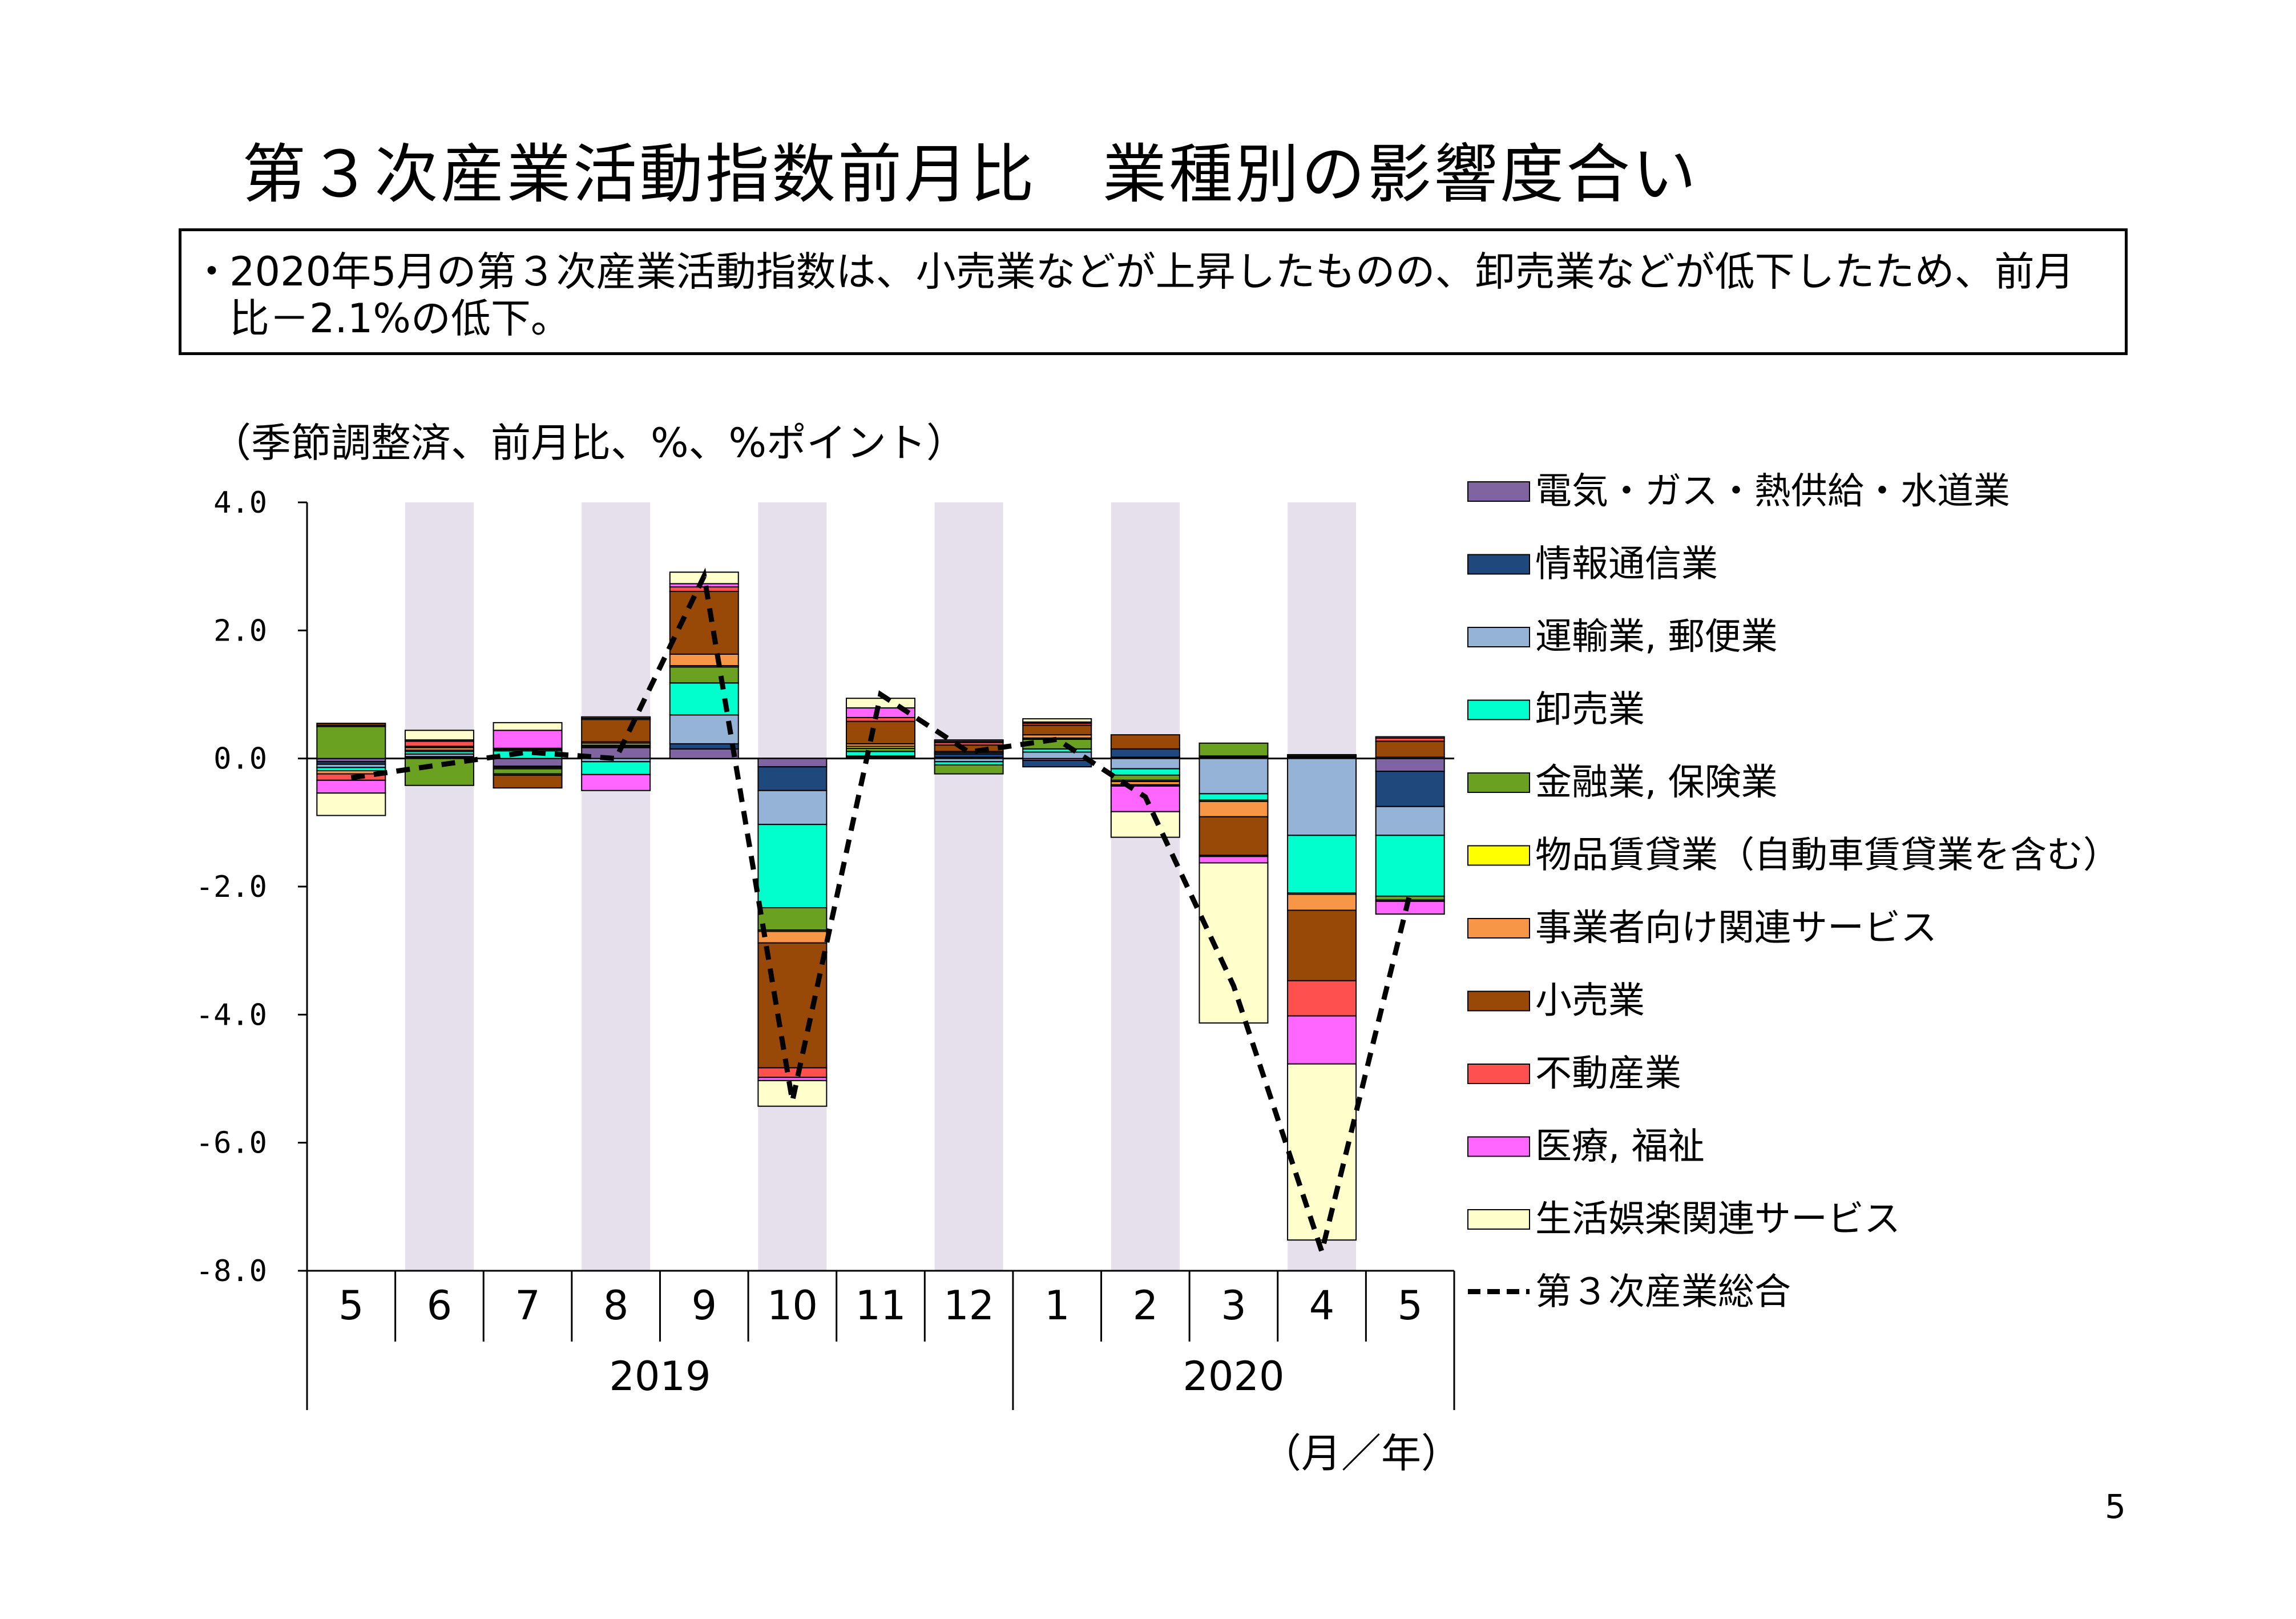  Describe the element at coordinates (528, 754) in the screenshot. I see `bar-segment-s3-c2` at that location.